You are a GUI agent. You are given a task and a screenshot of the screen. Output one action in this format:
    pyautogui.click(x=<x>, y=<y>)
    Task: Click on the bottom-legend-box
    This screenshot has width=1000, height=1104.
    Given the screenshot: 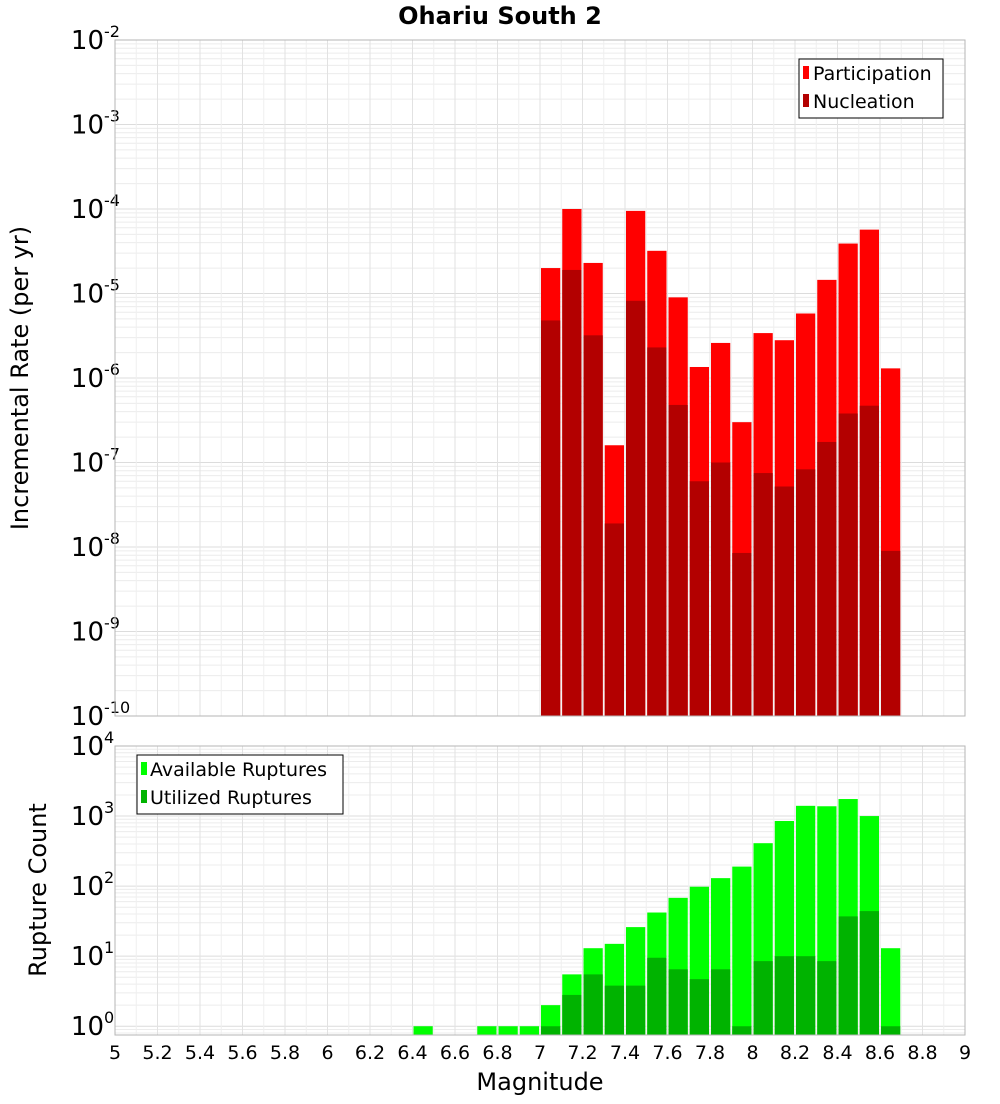 What is the action you would take?
    pyautogui.click(x=240, y=784)
    